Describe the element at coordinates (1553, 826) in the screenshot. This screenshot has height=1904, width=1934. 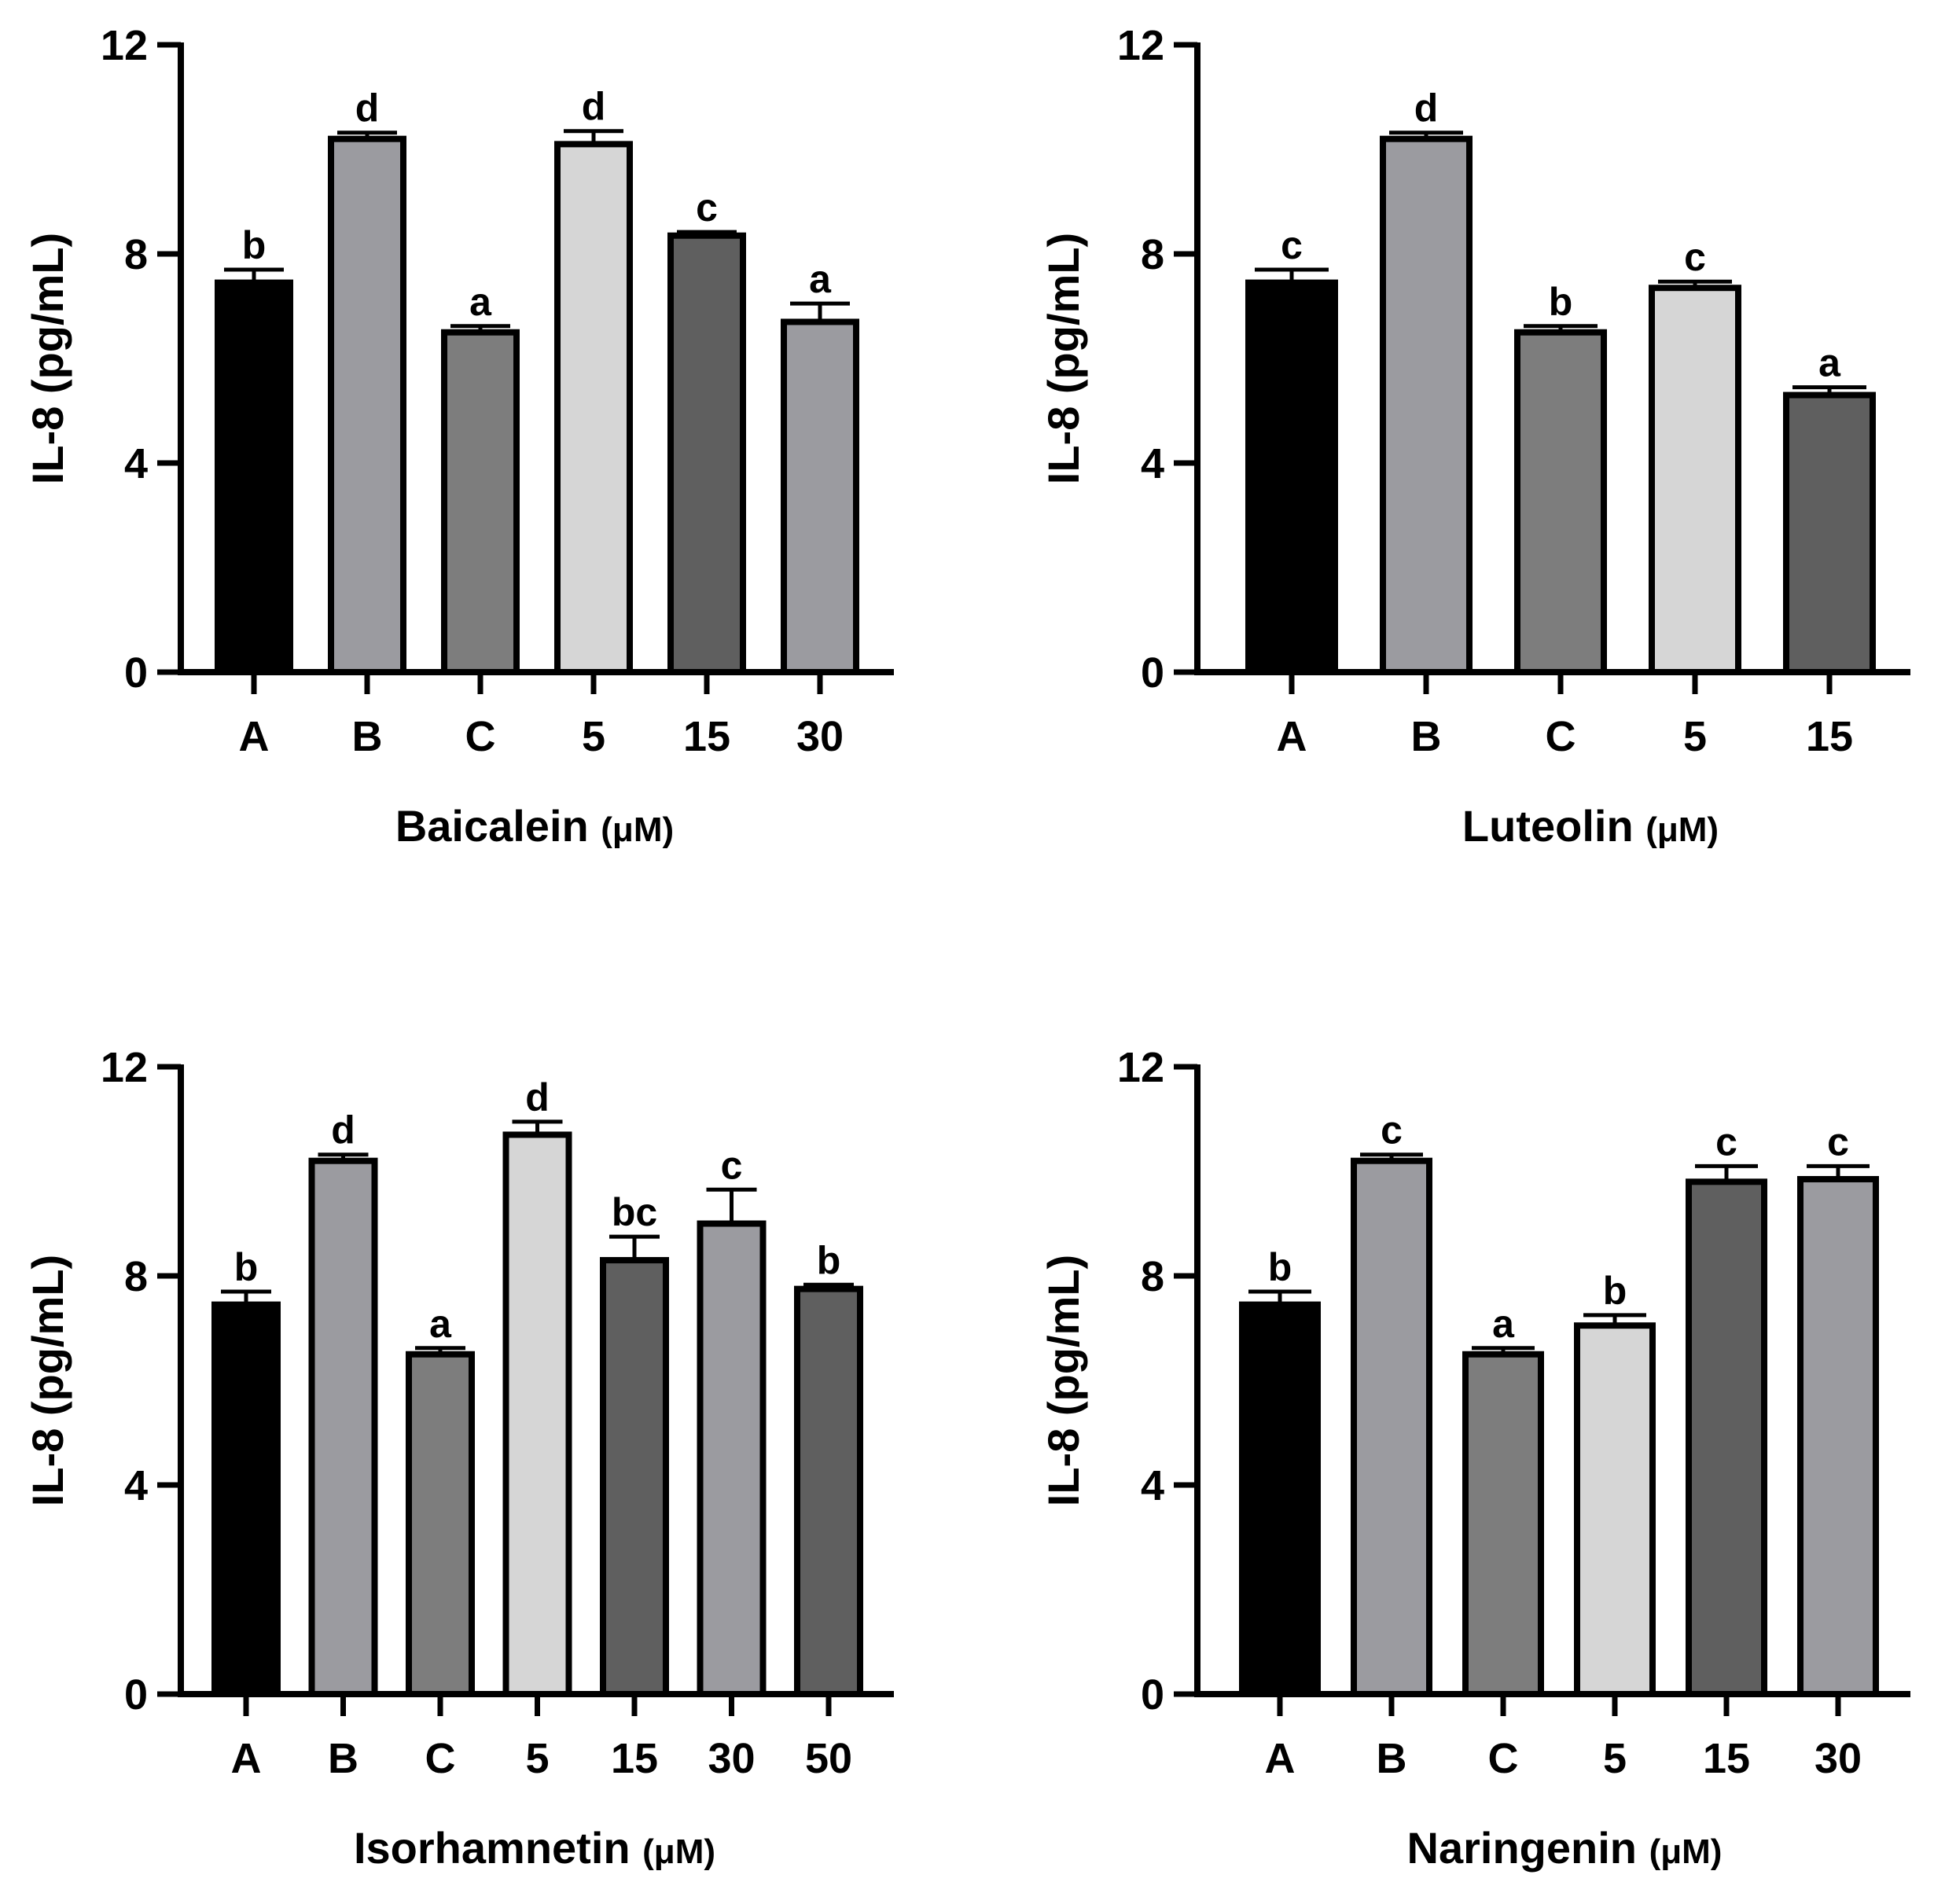
I see `x-axis-title-name: Luteolin` at that location.